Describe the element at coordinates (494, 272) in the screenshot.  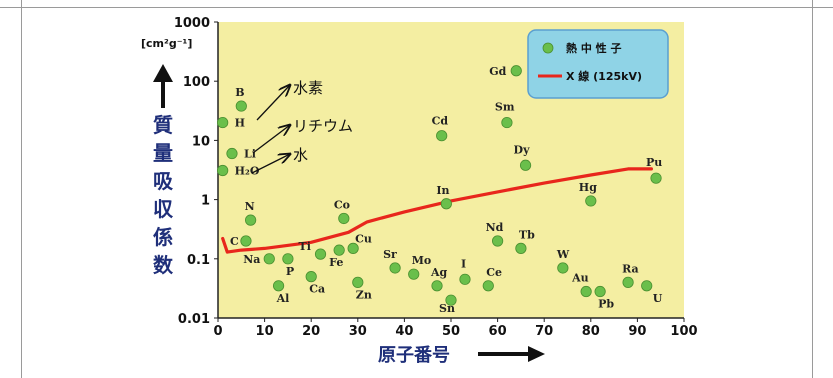
I see `data-label-ce: Ce` at that location.